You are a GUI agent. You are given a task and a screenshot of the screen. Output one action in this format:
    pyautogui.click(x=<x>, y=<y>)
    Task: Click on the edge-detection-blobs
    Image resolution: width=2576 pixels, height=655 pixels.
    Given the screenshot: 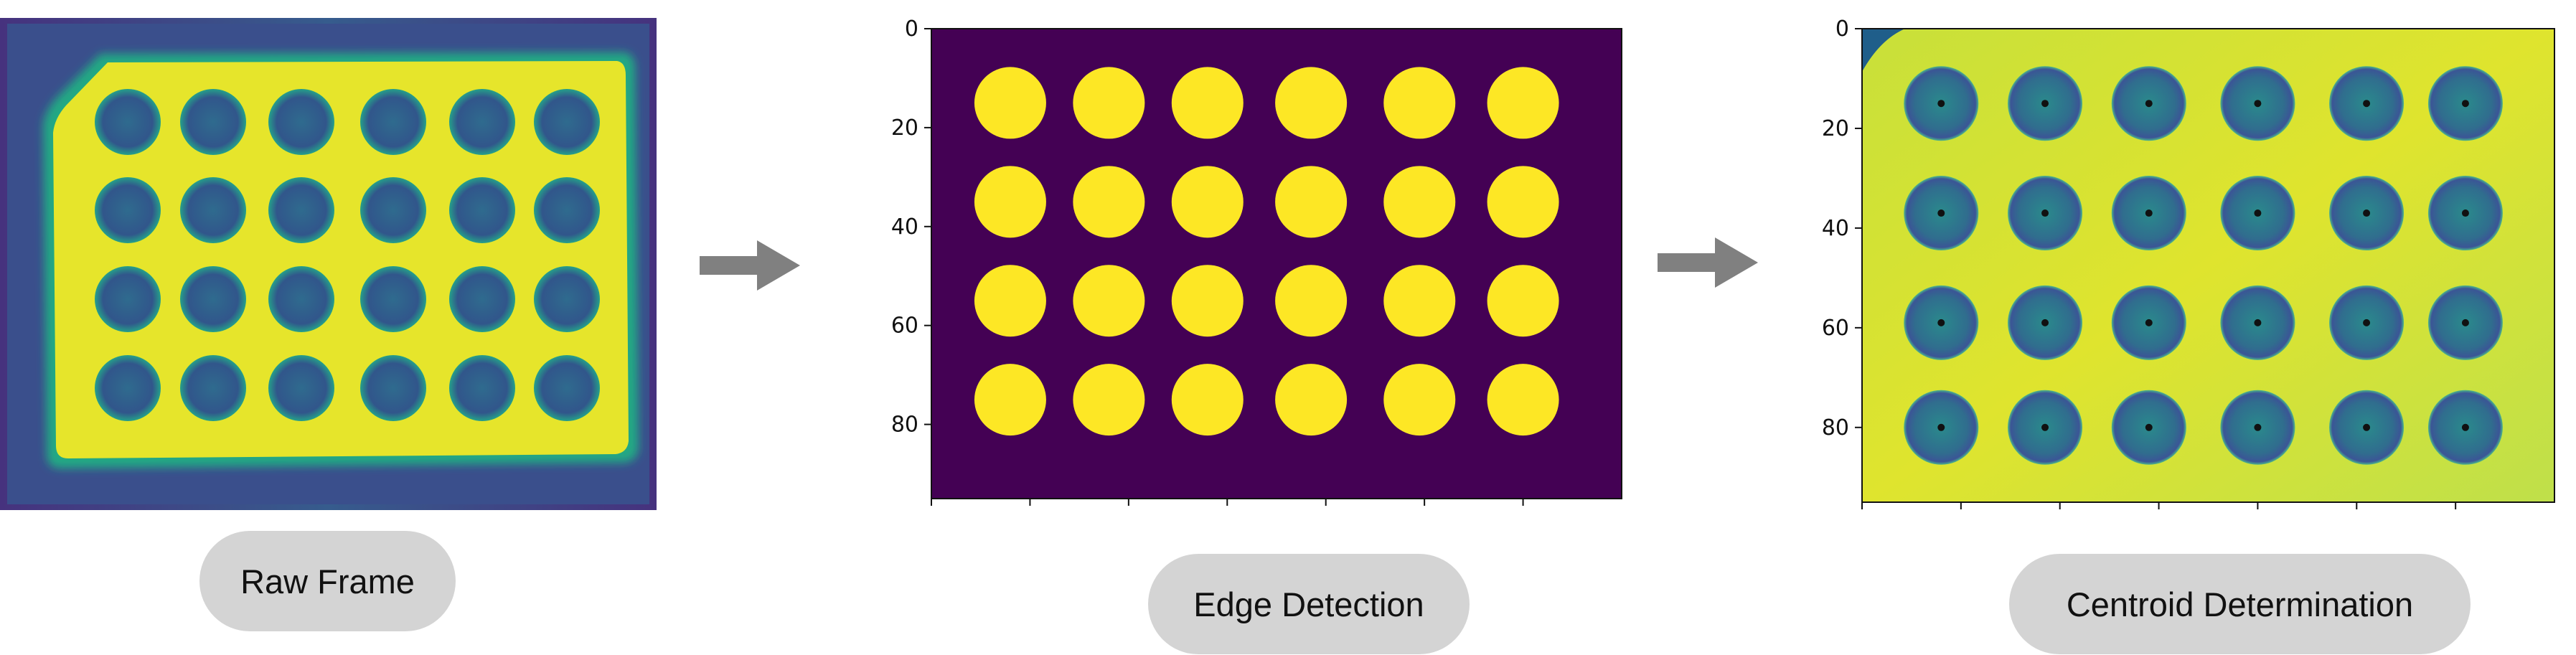 What is the action you would take?
    pyautogui.click(x=1266, y=252)
    